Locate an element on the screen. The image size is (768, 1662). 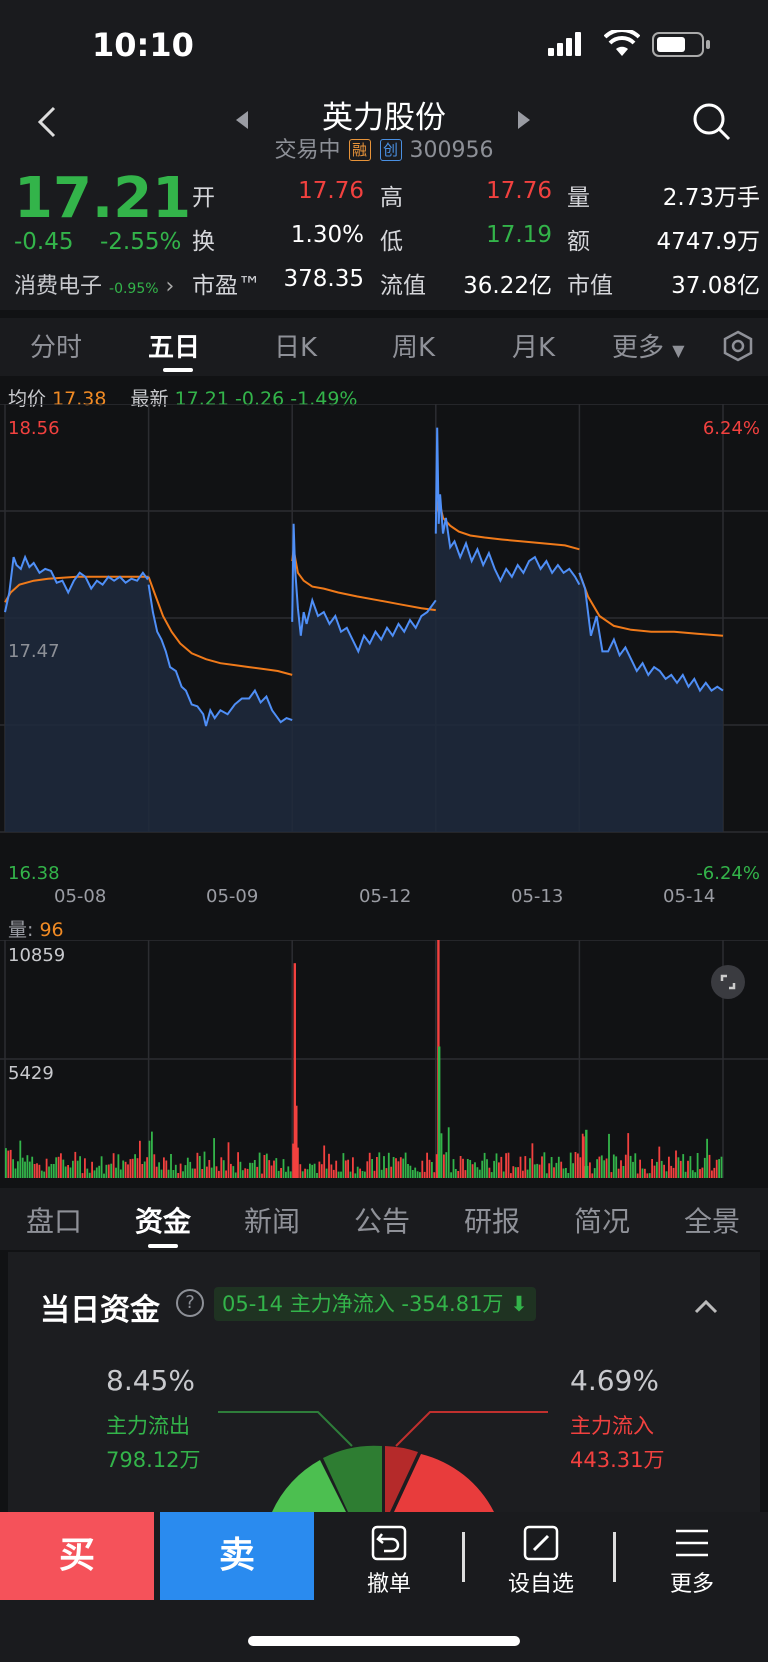
tab-weekly-k: 周K is located at coordinates (414, 348).